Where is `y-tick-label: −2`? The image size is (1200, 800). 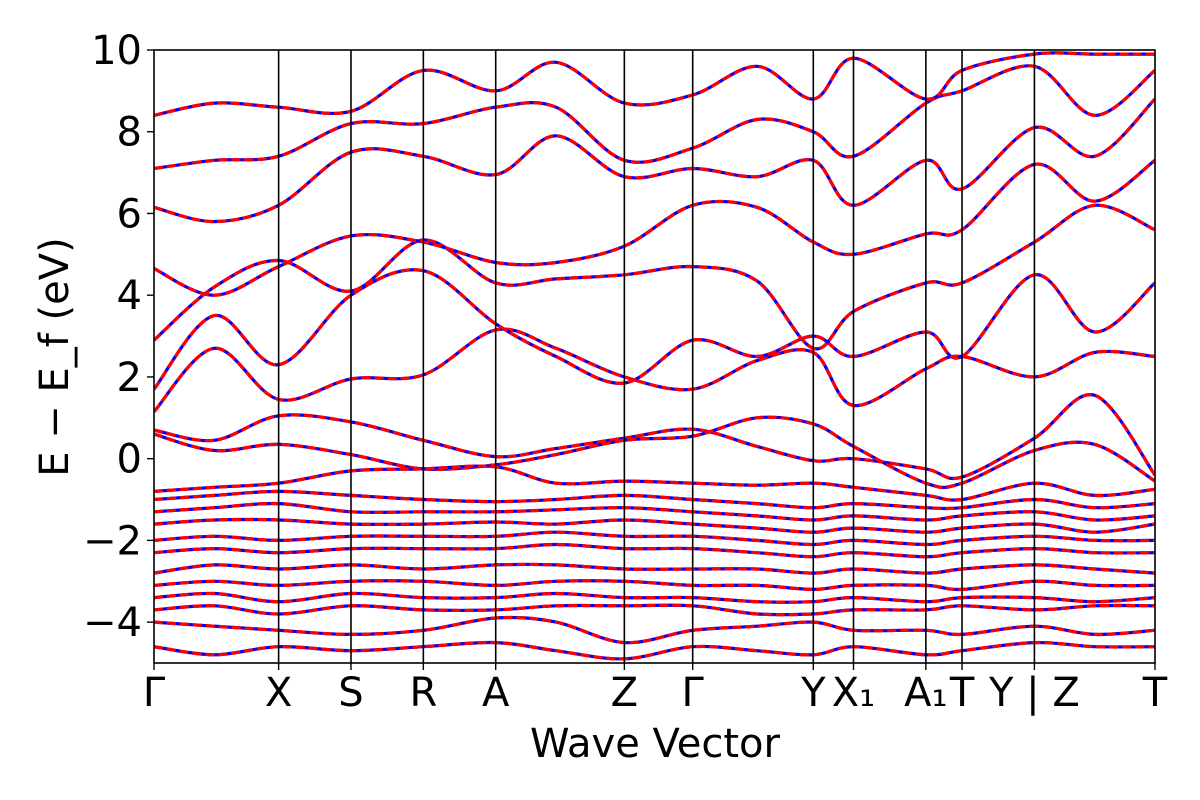
y-tick-label: −2 is located at coordinates (112, 541).